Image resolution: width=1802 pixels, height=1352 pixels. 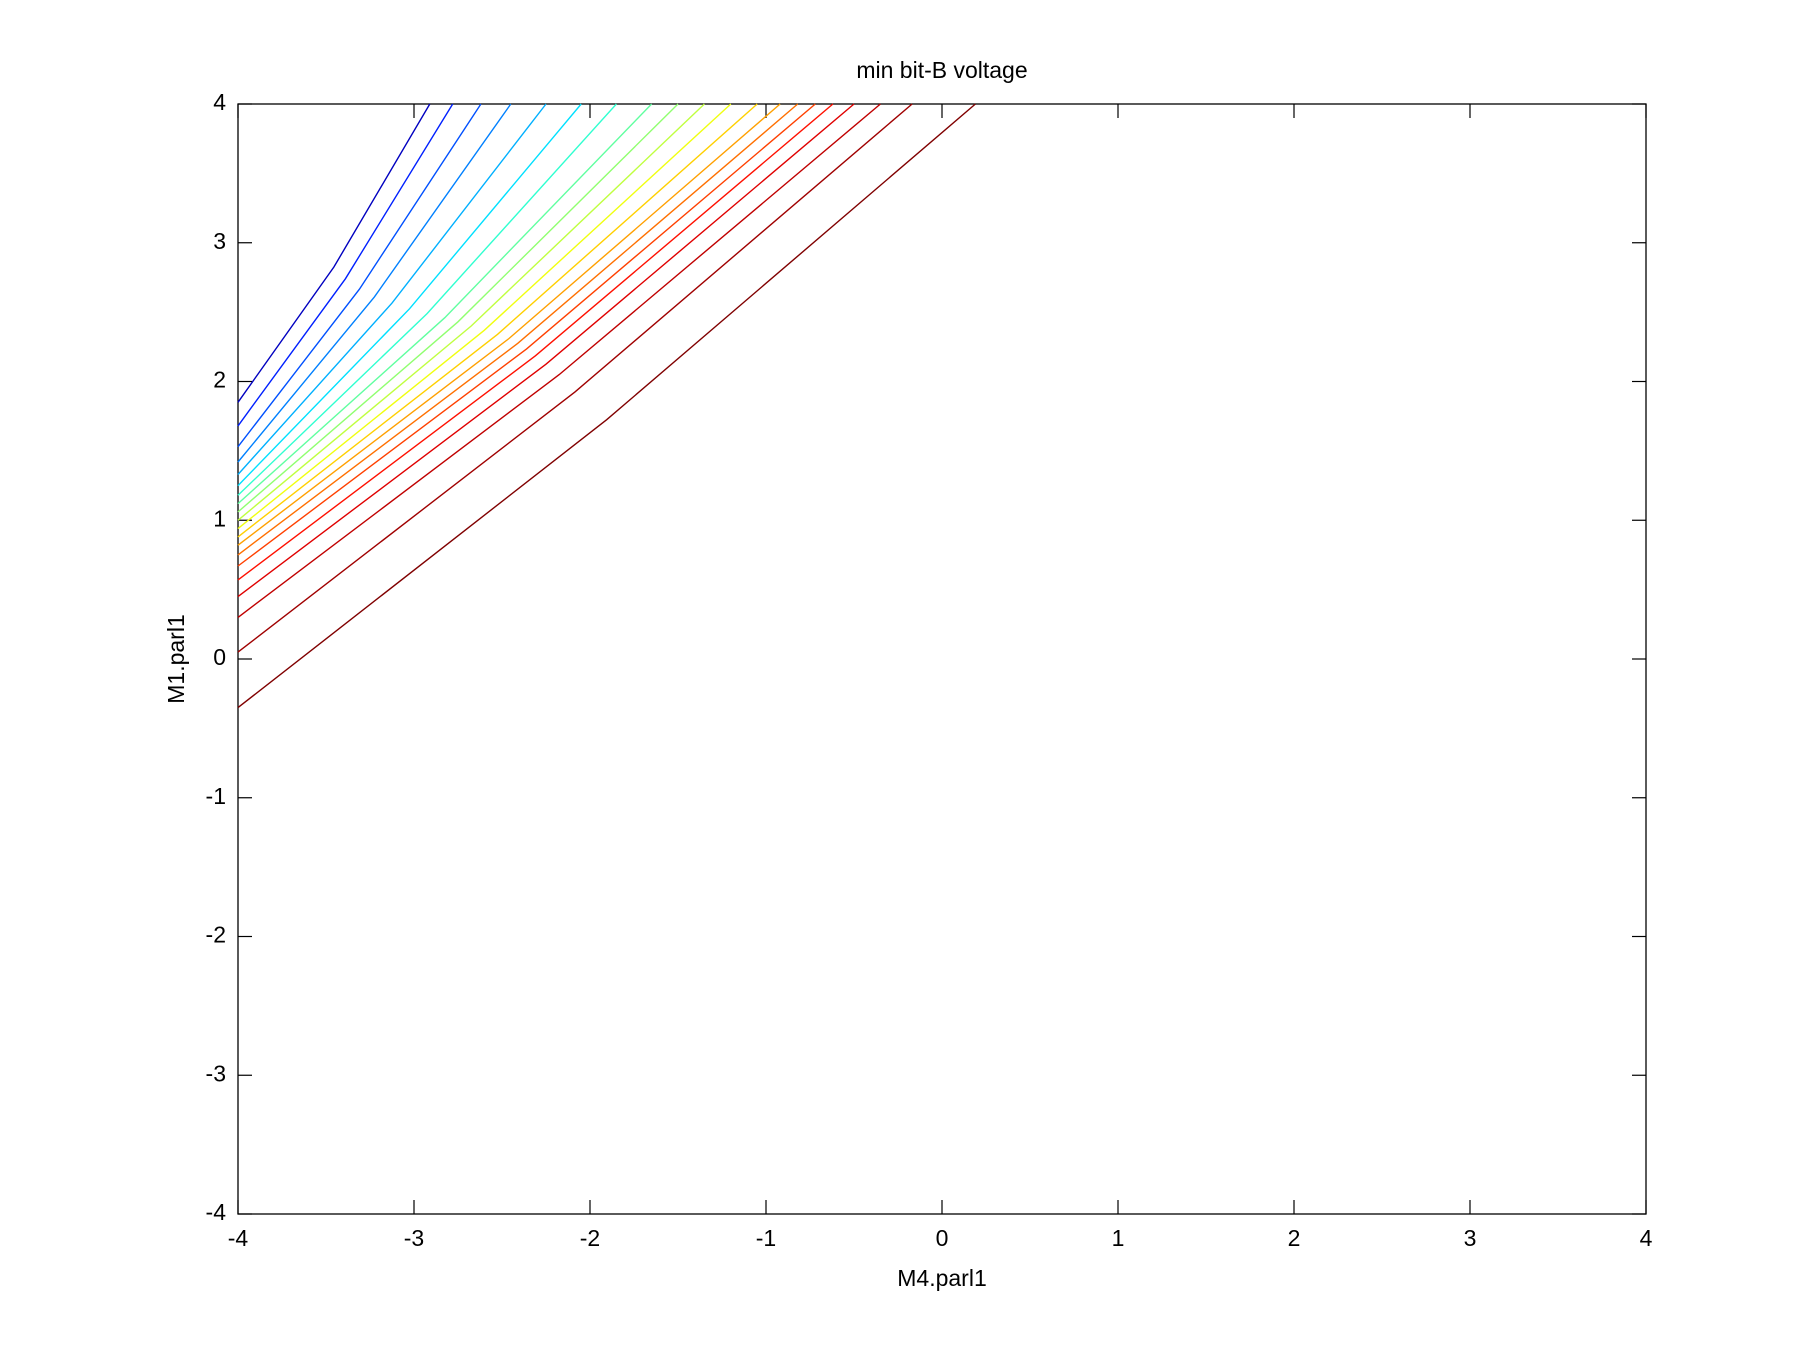 What do you see at coordinates (1294, 1238) in the screenshot?
I see `x-tick-label: 2` at bounding box center [1294, 1238].